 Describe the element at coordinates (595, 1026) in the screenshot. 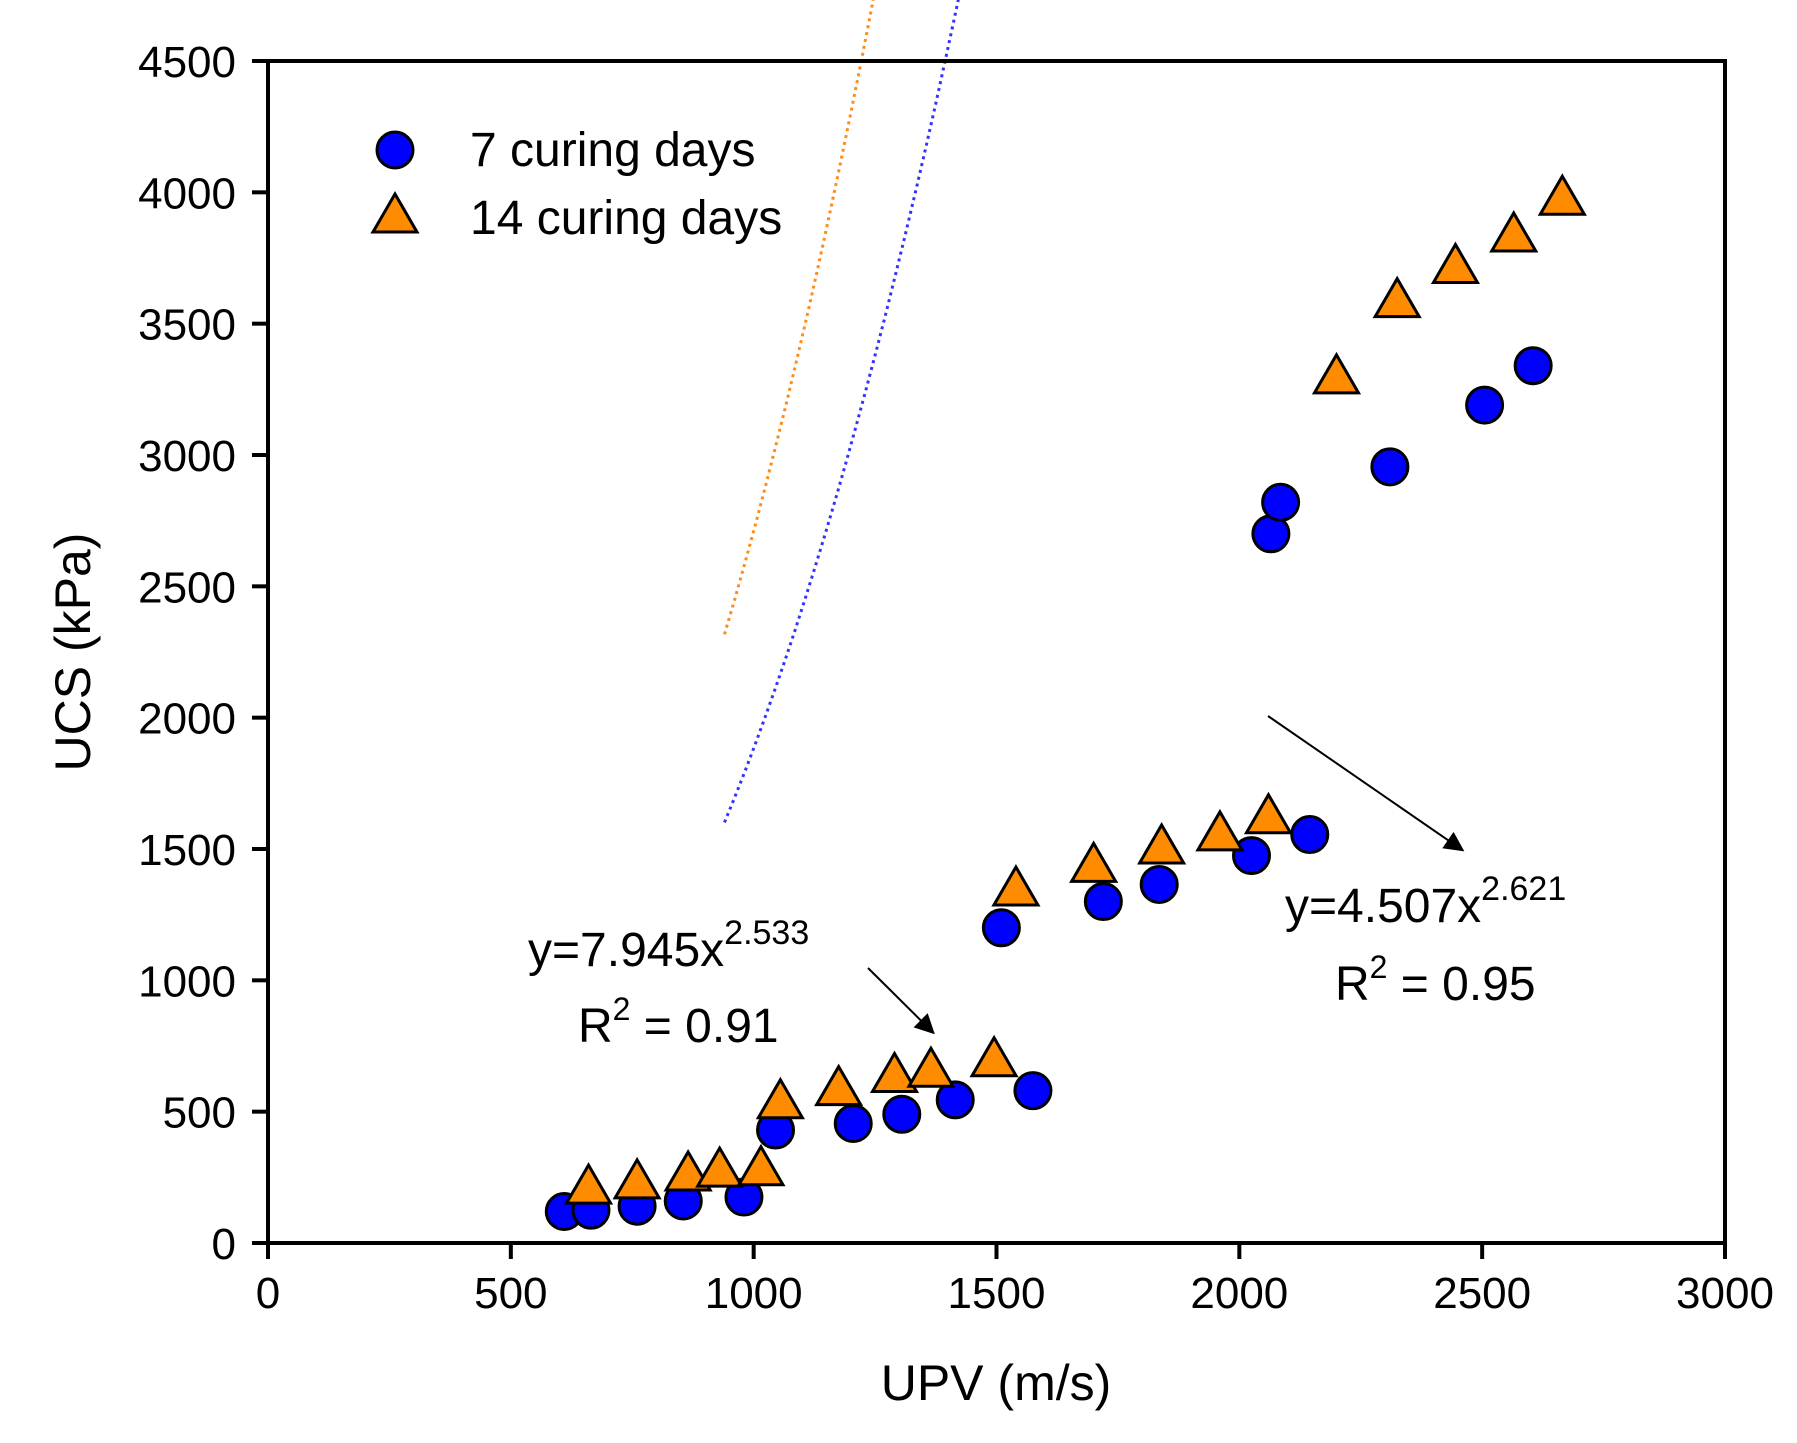

I see `r-squared-14-days-label: R` at that location.